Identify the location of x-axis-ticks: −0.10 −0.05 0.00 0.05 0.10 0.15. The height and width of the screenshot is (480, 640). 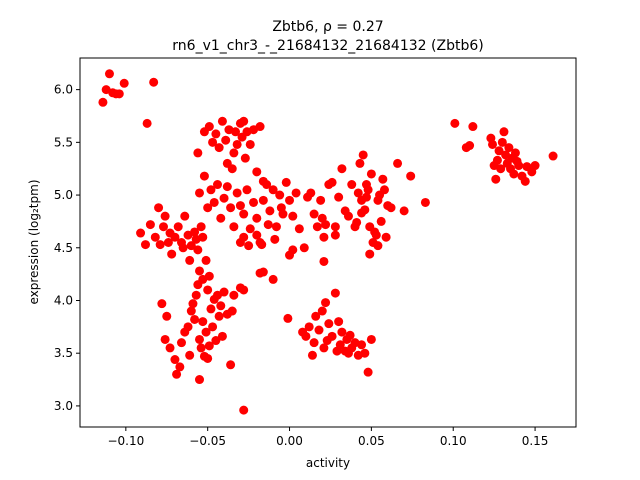
(327, 437).